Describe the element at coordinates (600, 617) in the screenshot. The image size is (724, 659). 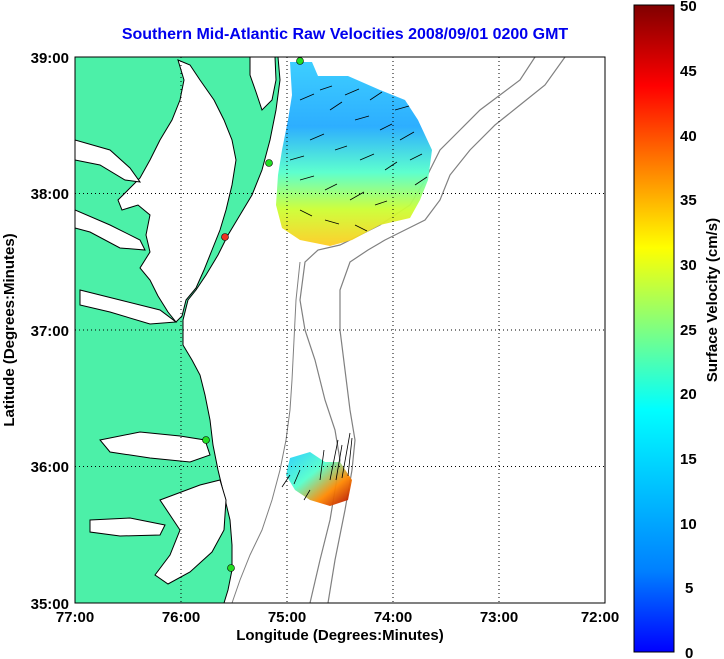
I see `x-tick-label: 72:00` at that location.